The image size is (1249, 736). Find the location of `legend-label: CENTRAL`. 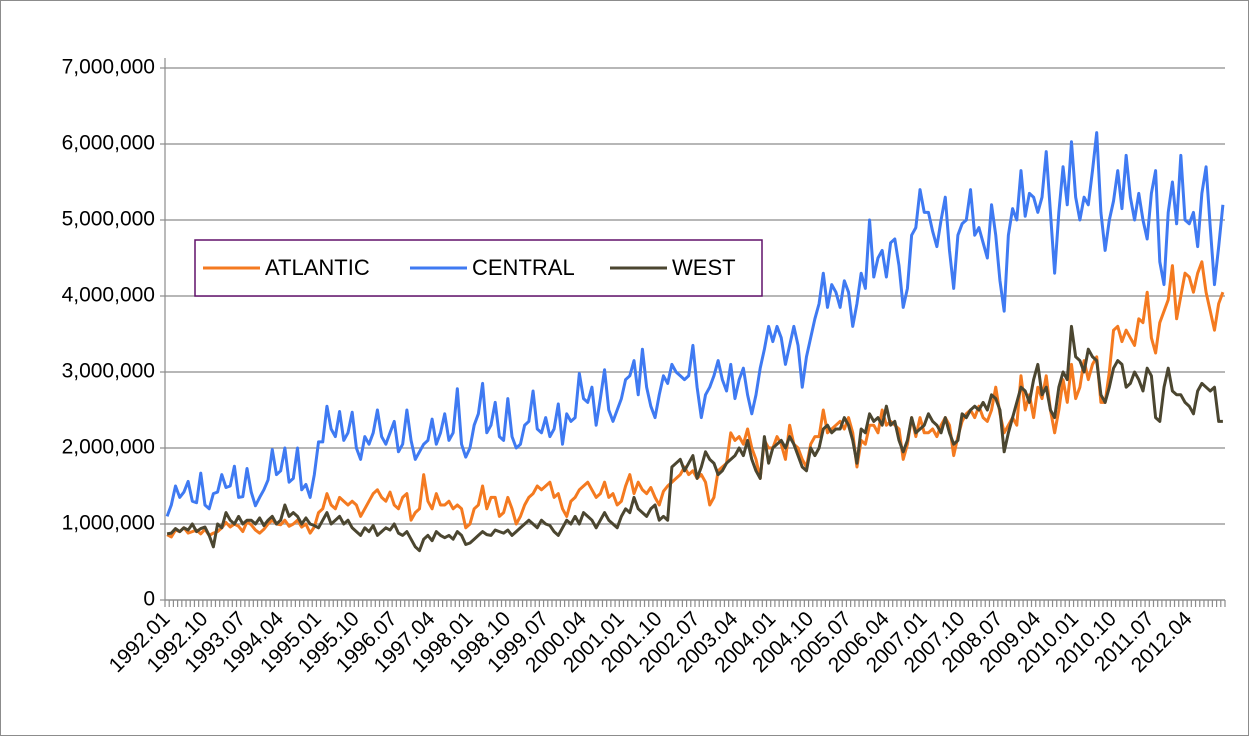

legend-label: CENTRAL is located at coordinates (523, 267).